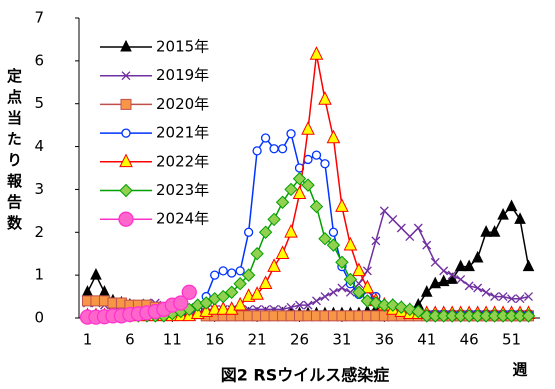  I want to click on chart-title: 図2 RSウイルス感染症, so click(305, 375).